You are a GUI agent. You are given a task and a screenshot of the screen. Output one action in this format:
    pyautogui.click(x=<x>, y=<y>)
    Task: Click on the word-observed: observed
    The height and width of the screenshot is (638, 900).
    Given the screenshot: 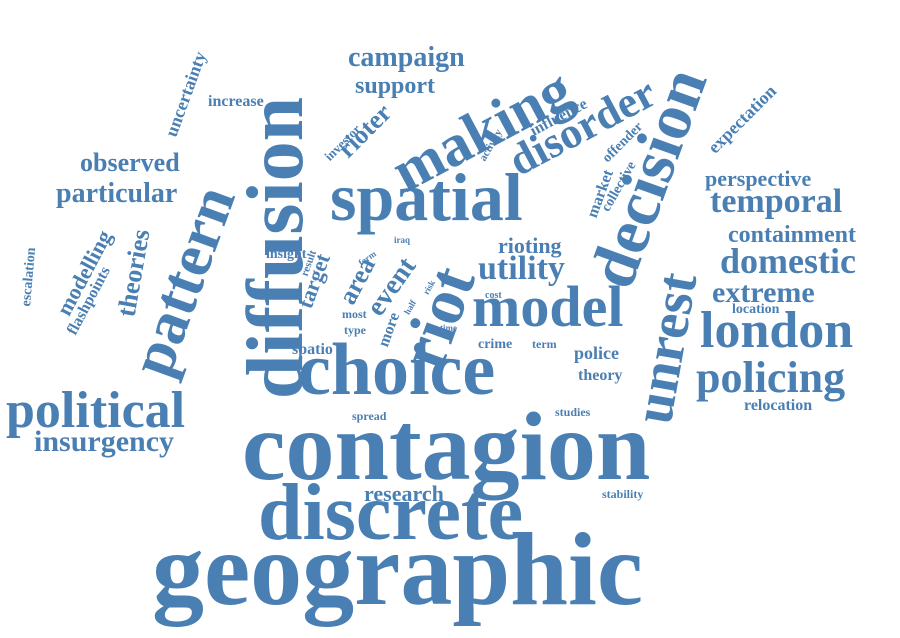 What is the action you would take?
    pyautogui.click(x=130, y=162)
    